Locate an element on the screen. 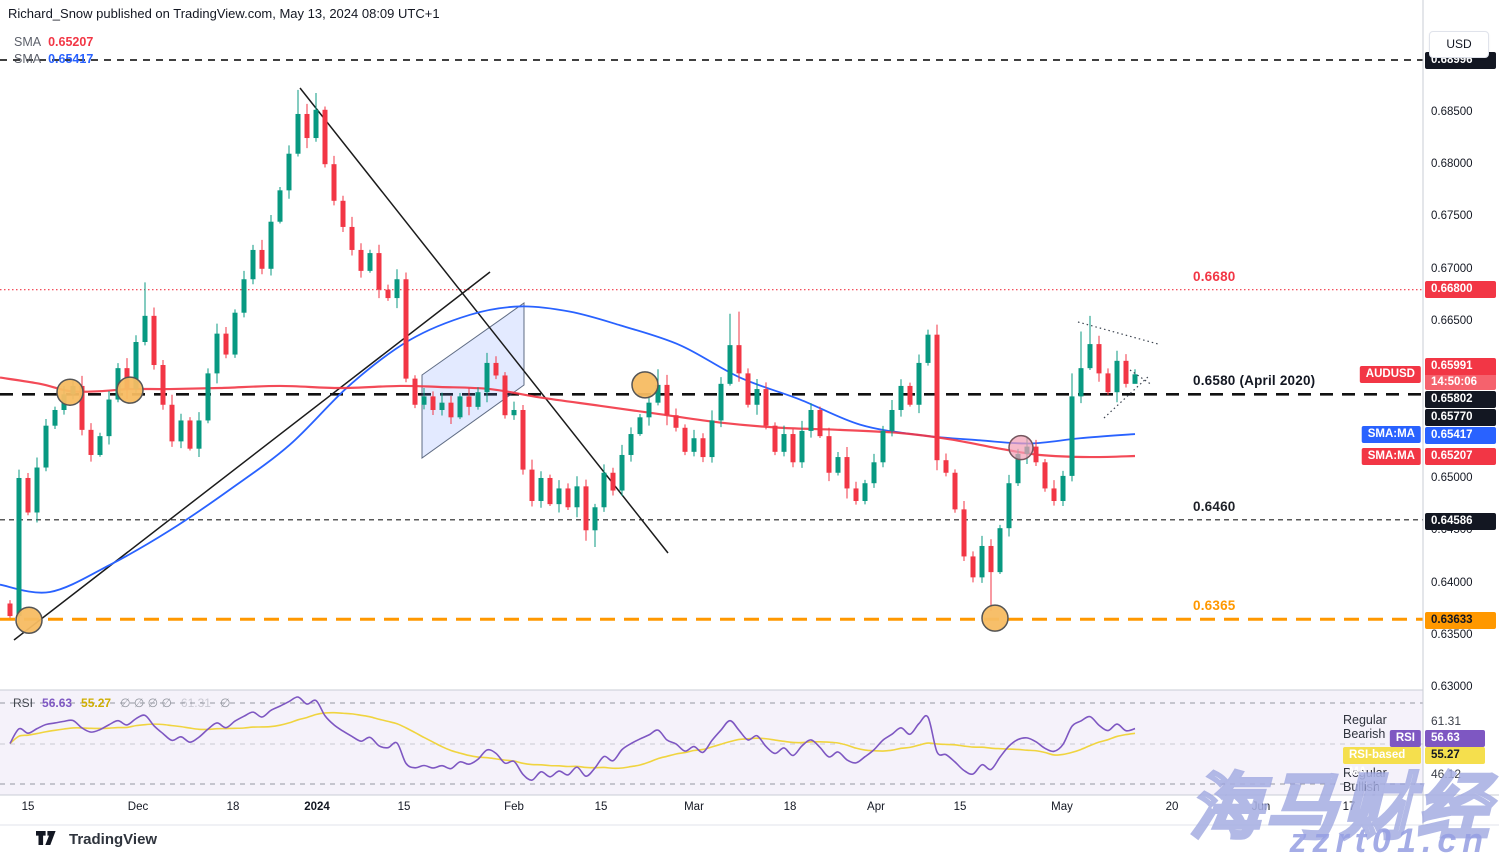  price-tick-label: 0.67500 is located at coordinates (1452, 216).